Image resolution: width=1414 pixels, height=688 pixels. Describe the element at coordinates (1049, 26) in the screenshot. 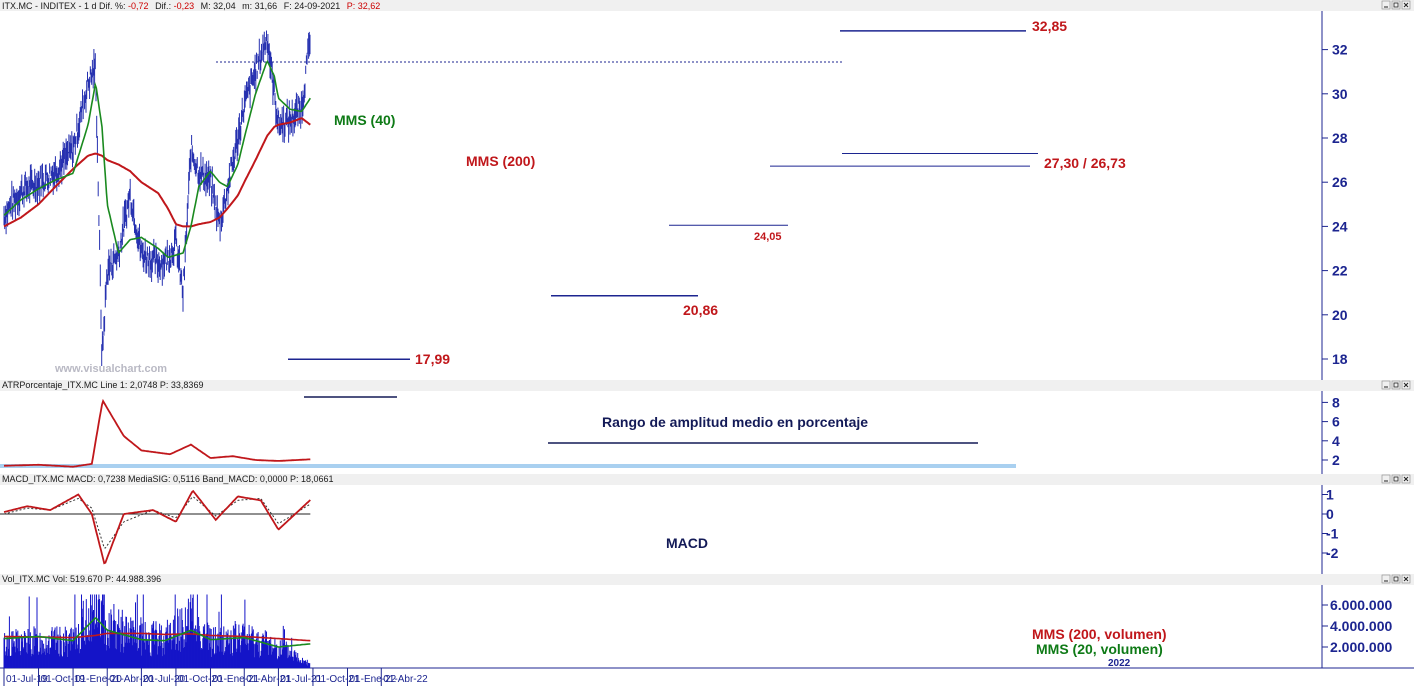

I see `level-label-high: 32,85` at that location.